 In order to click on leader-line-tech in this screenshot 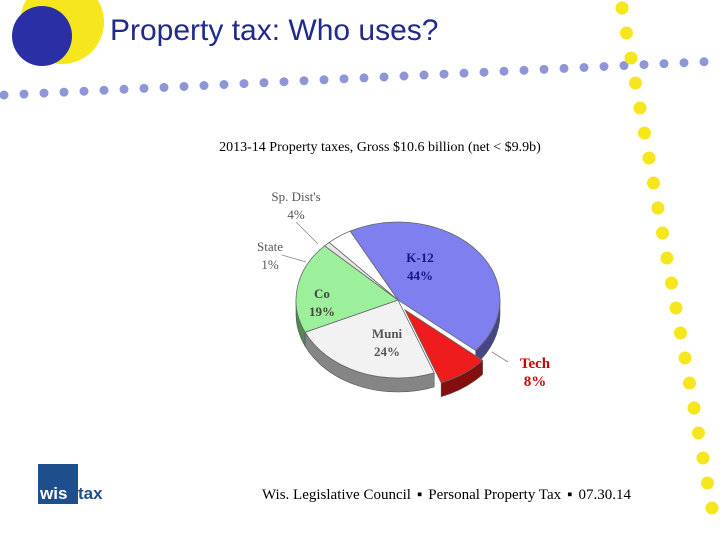, I will do `click(500, 357)`.